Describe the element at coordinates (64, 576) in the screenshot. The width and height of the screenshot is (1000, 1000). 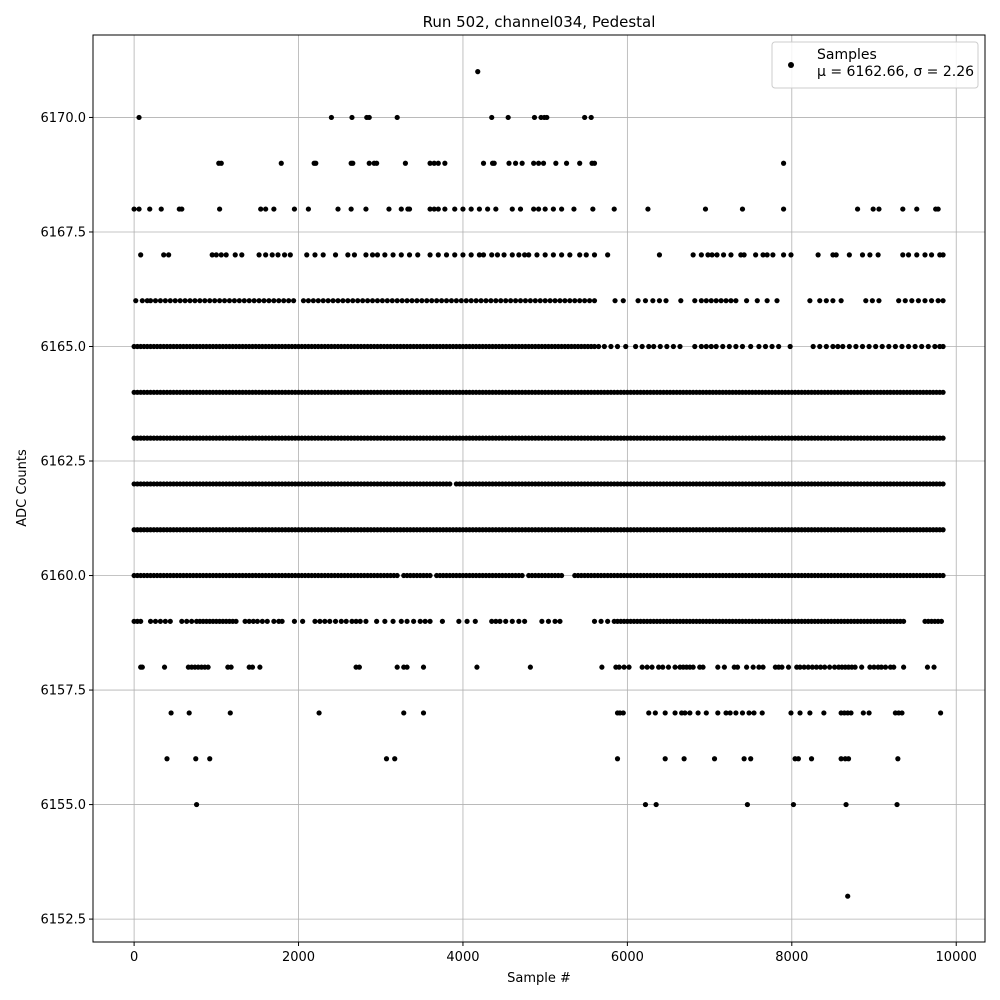
I see `y-tick-label: 6160.0` at that location.